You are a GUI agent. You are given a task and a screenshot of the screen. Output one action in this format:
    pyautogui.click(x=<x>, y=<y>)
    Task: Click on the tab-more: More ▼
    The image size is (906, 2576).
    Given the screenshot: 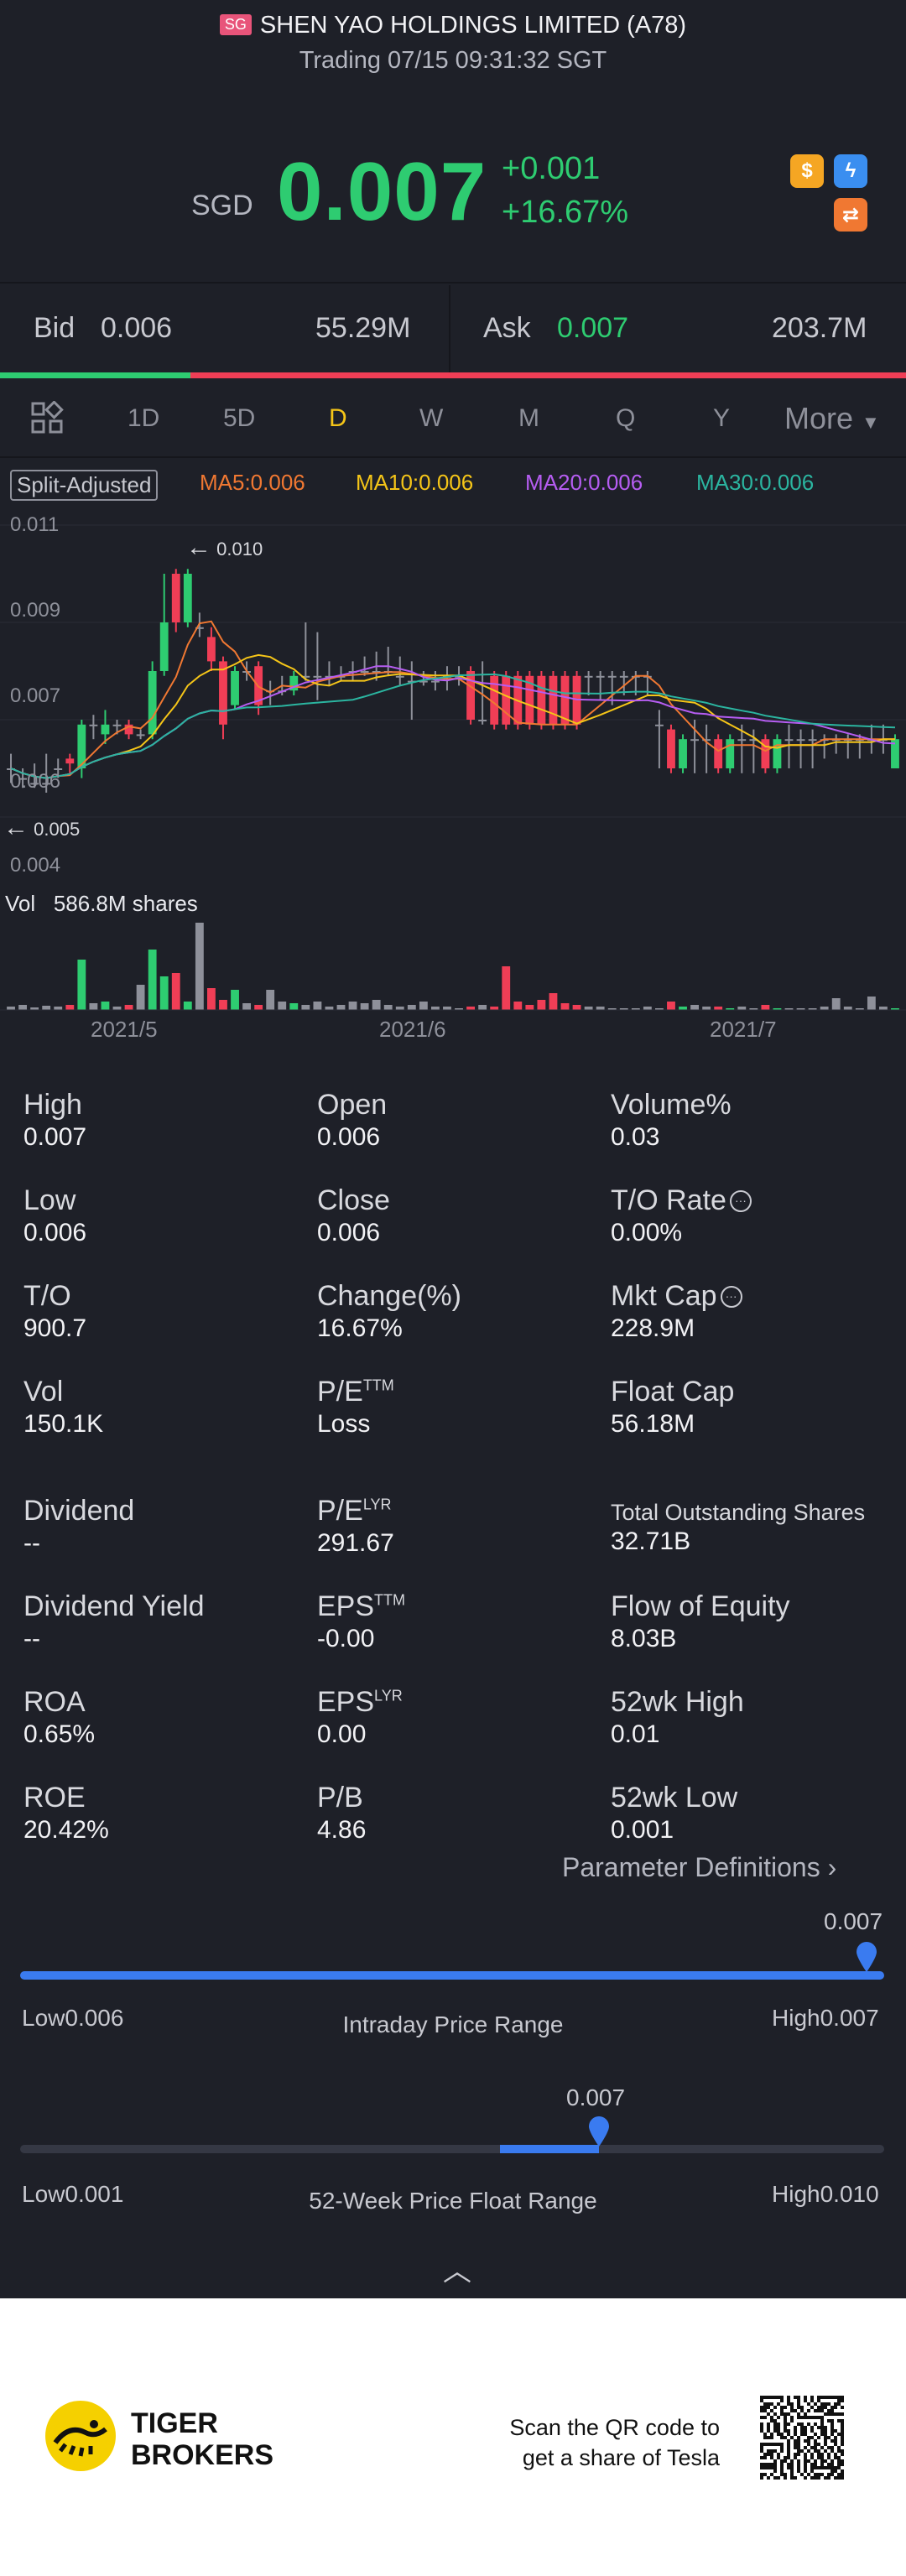 What is the action you would take?
    pyautogui.click(x=832, y=418)
    